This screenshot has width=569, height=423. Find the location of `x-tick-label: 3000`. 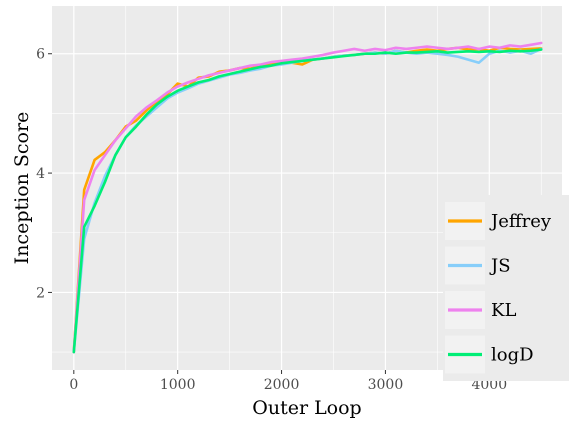

x-tick-label: 3000 is located at coordinates (386, 385).